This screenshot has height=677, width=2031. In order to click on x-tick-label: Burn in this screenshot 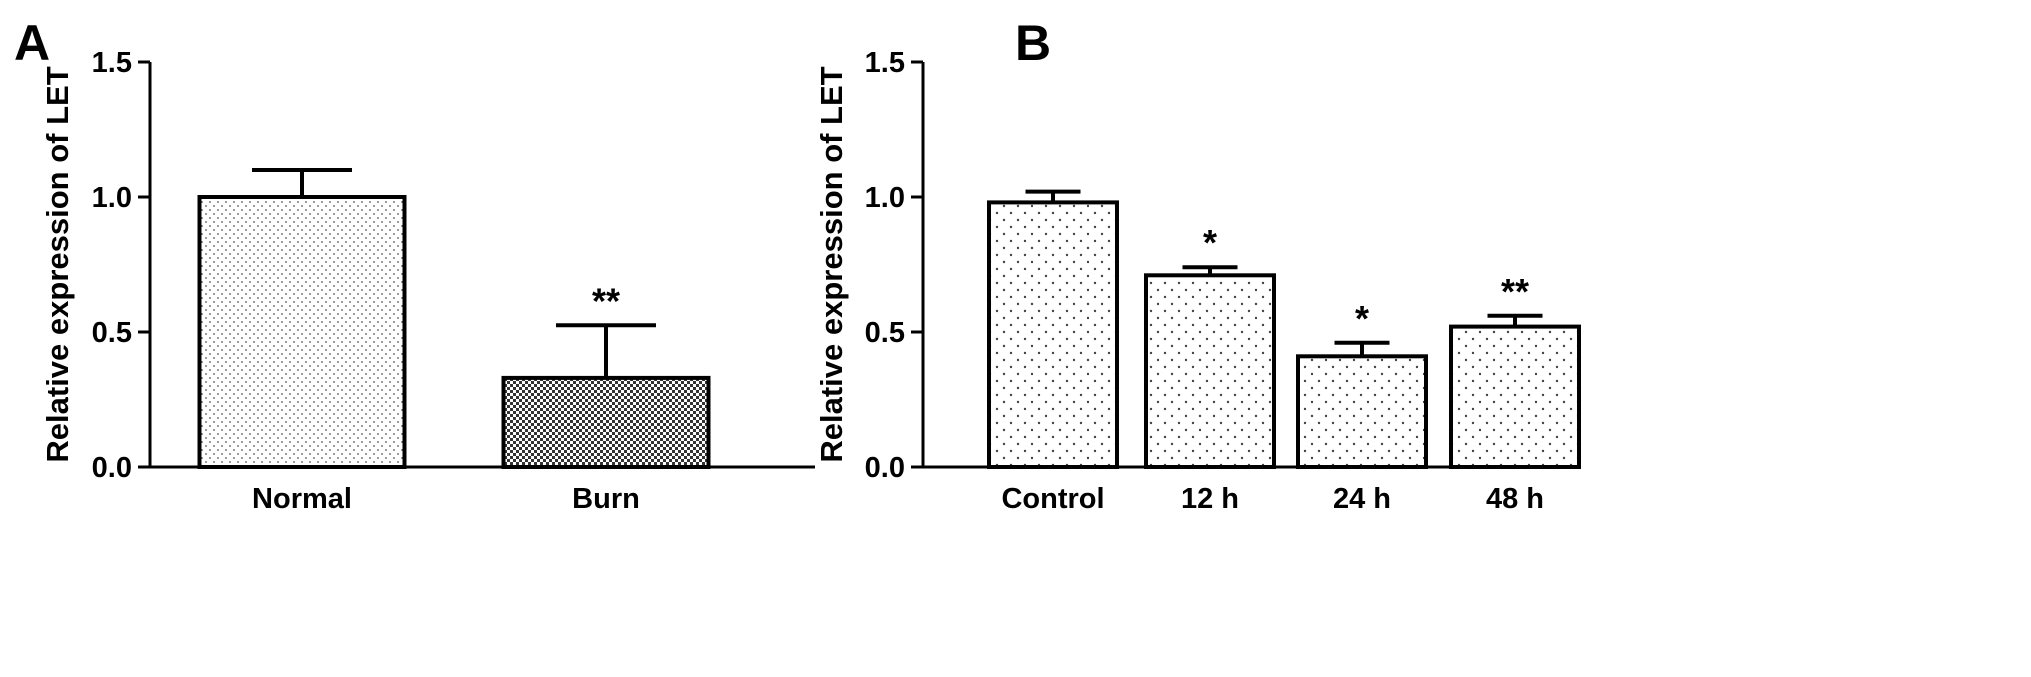, I will do `click(606, 499)`.